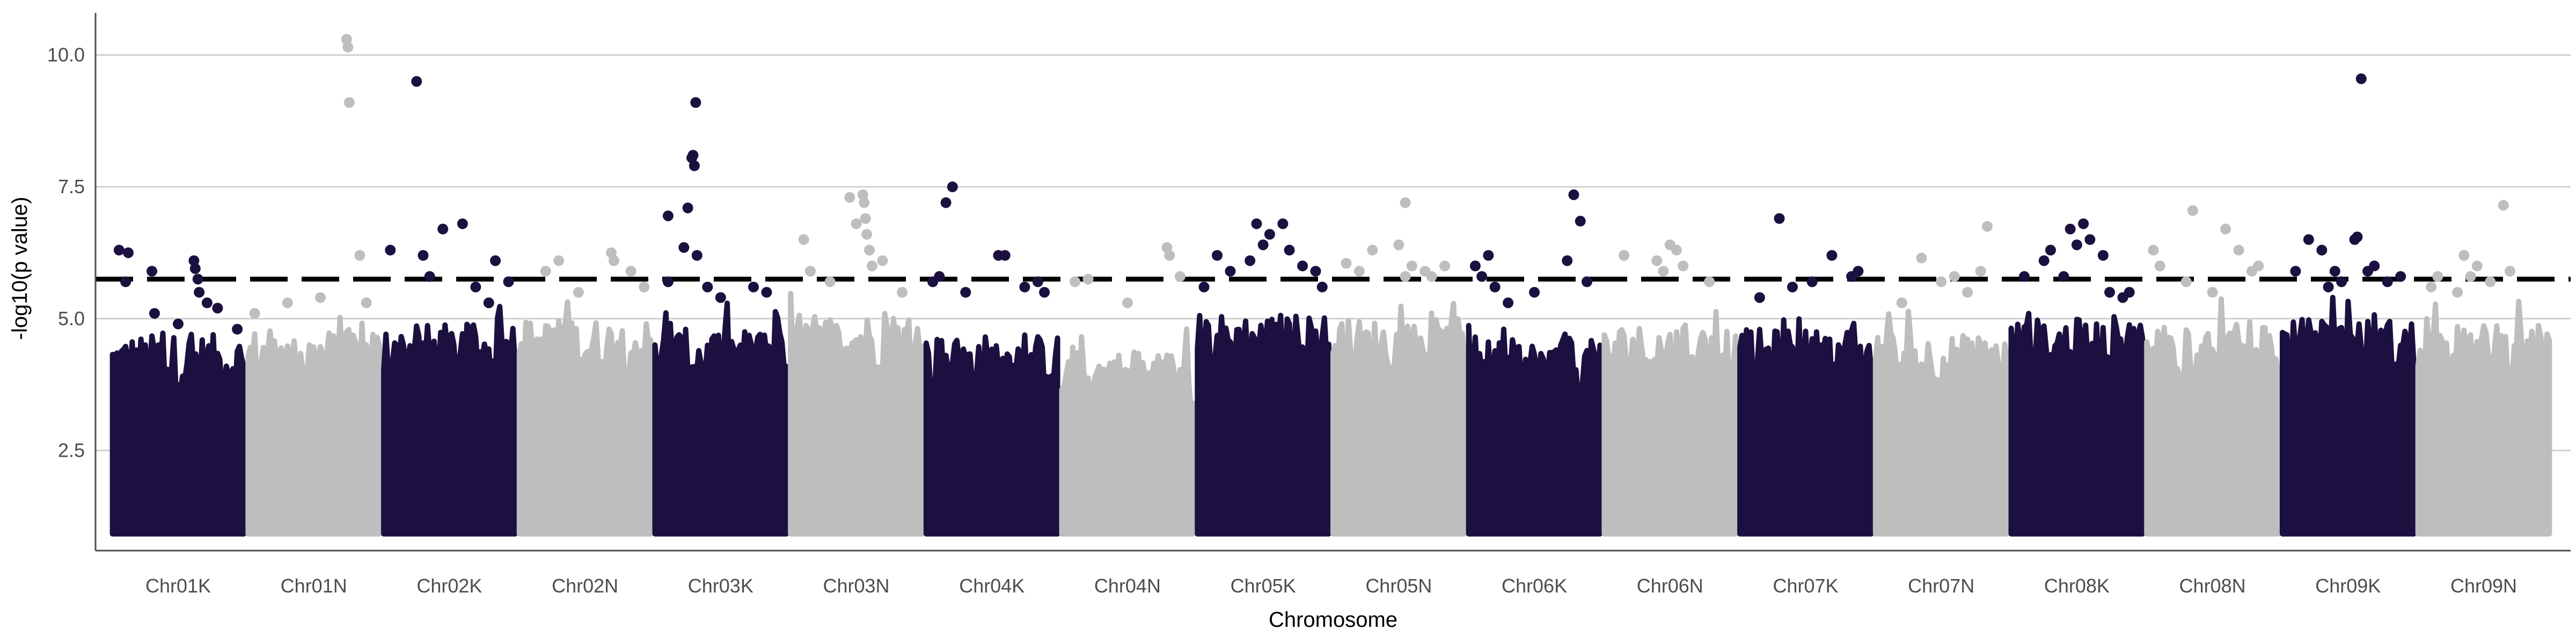 The image size is (2576, 644). Describe the element at coordinates (585, 586) in the screenshot. I see `x-tick-label: Chr02N` at that location.